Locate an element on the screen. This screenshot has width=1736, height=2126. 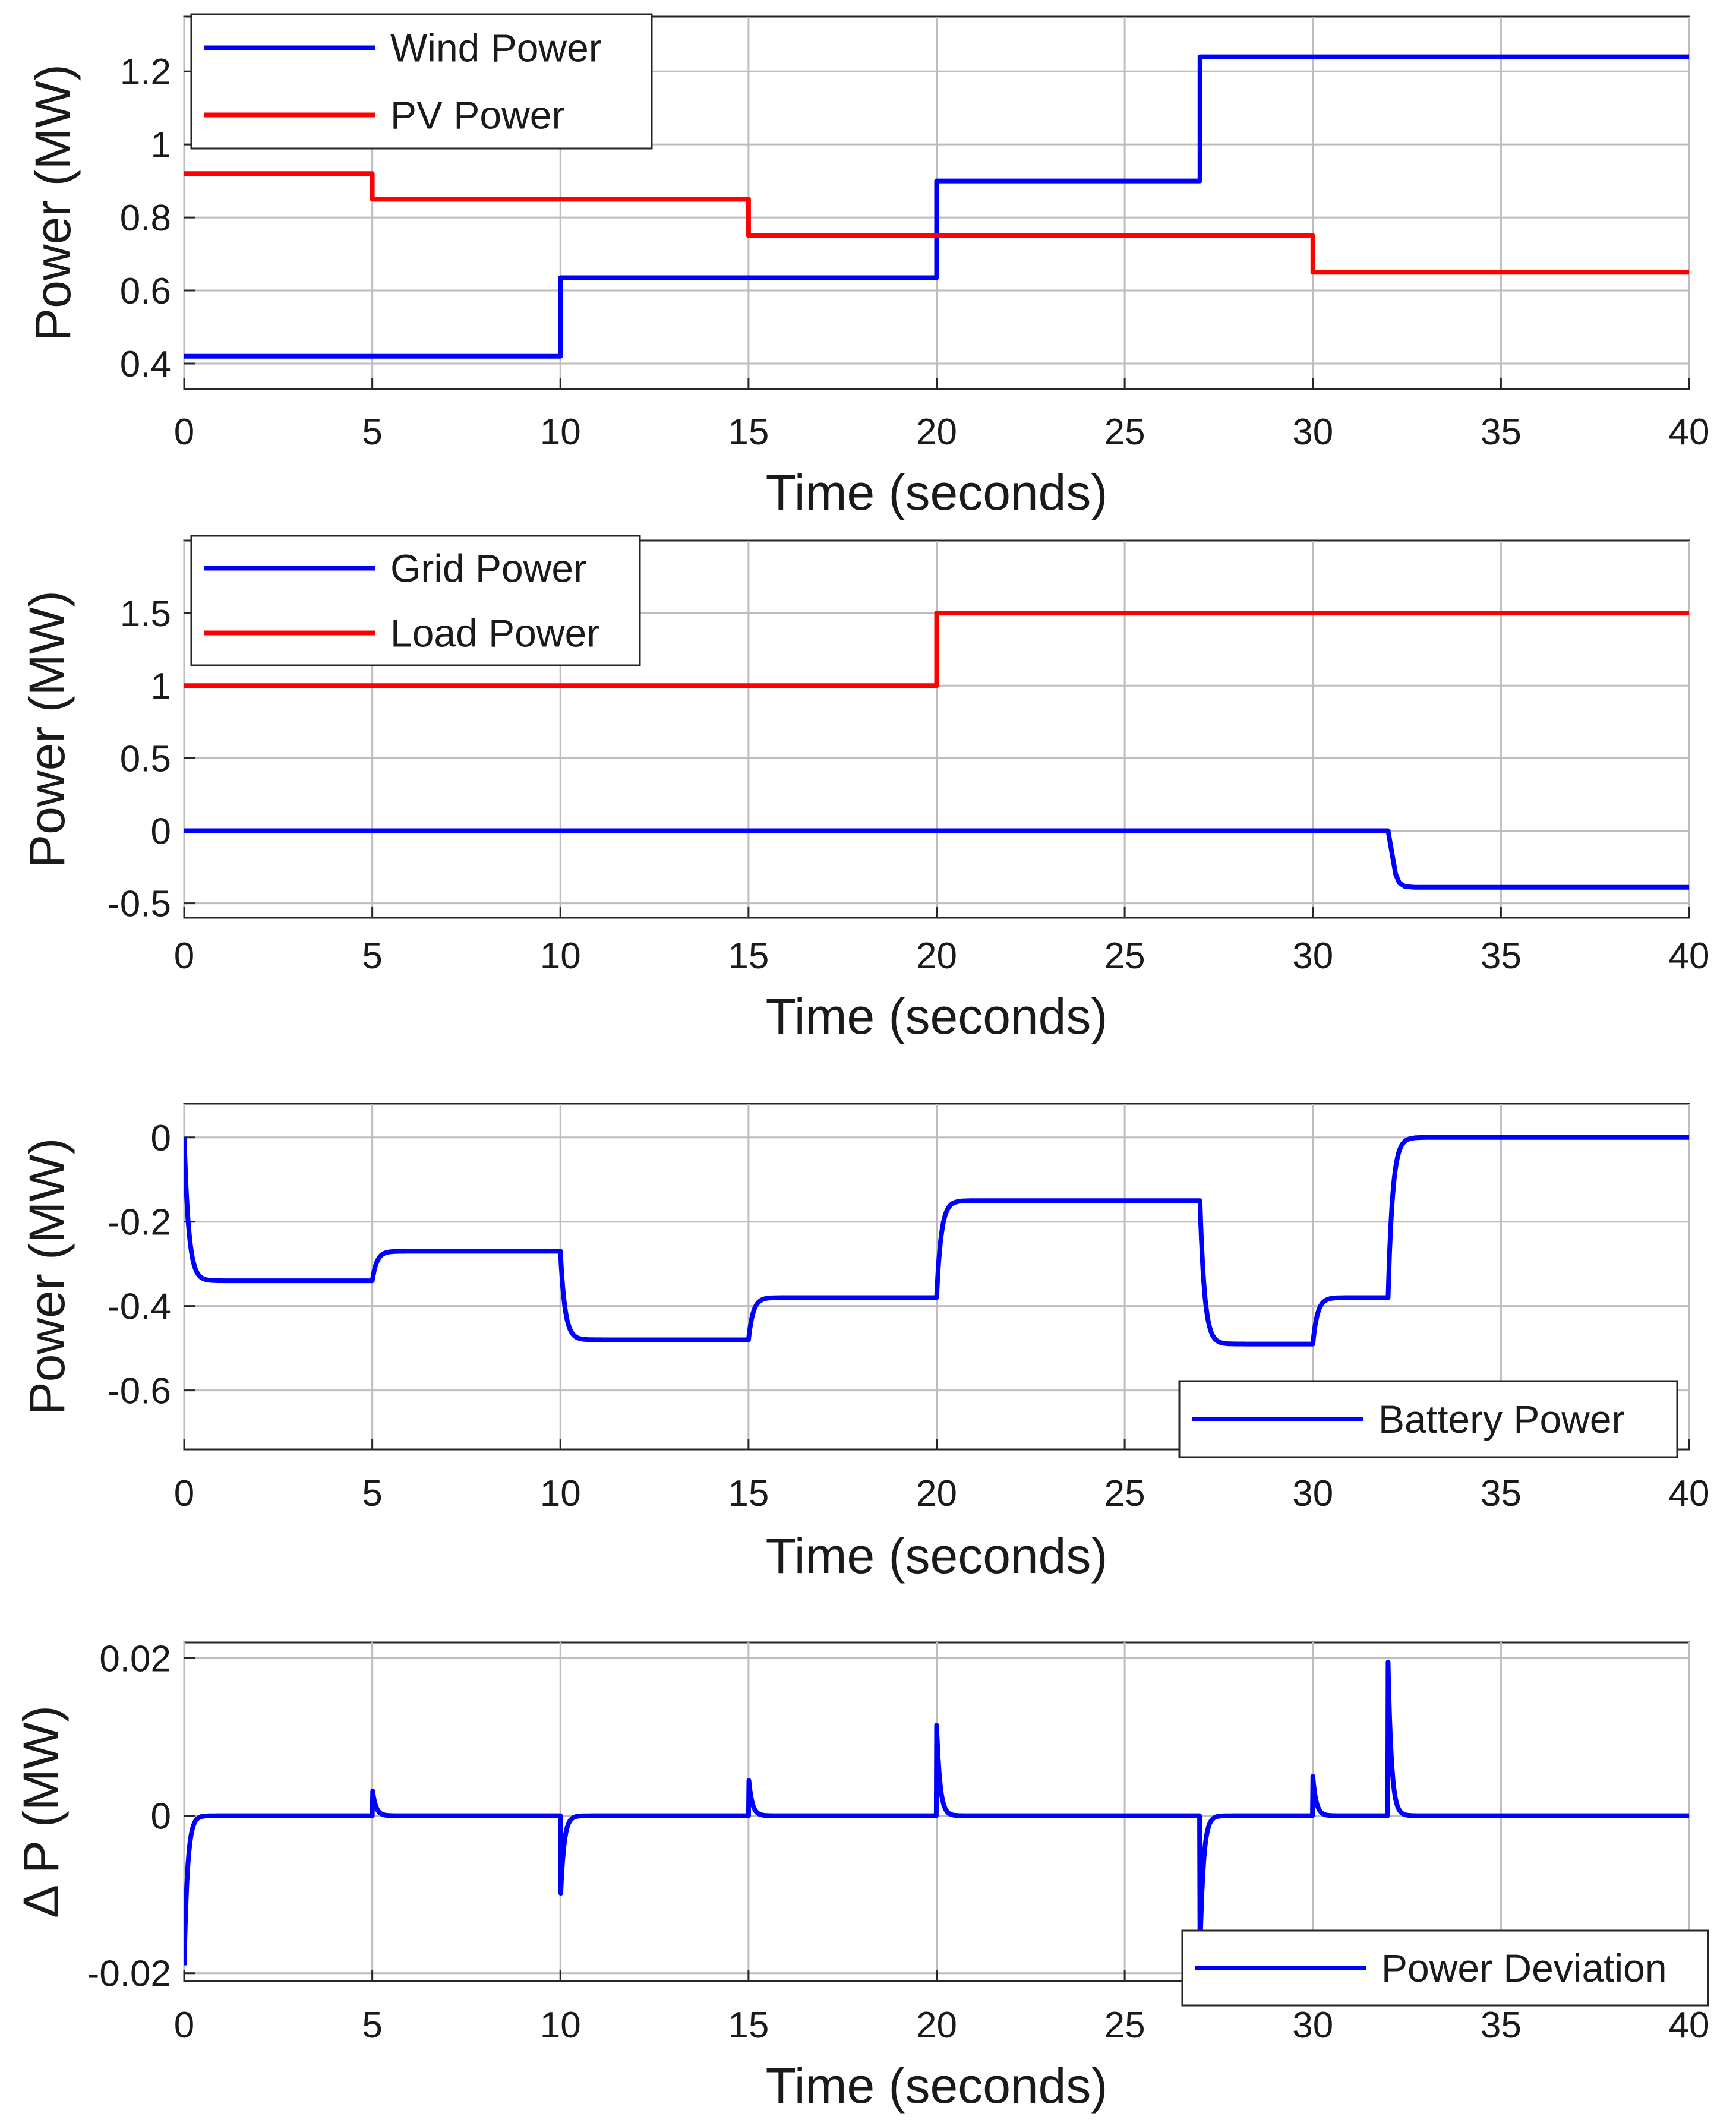
legend: Wind Power PV Power is located at coordinates (421, 81).